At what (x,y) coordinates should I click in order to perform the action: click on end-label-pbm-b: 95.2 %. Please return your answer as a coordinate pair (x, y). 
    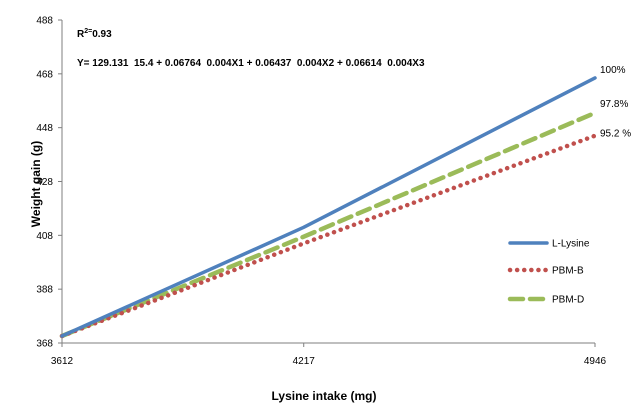
    Looking at the image, I should click on (615, 134).